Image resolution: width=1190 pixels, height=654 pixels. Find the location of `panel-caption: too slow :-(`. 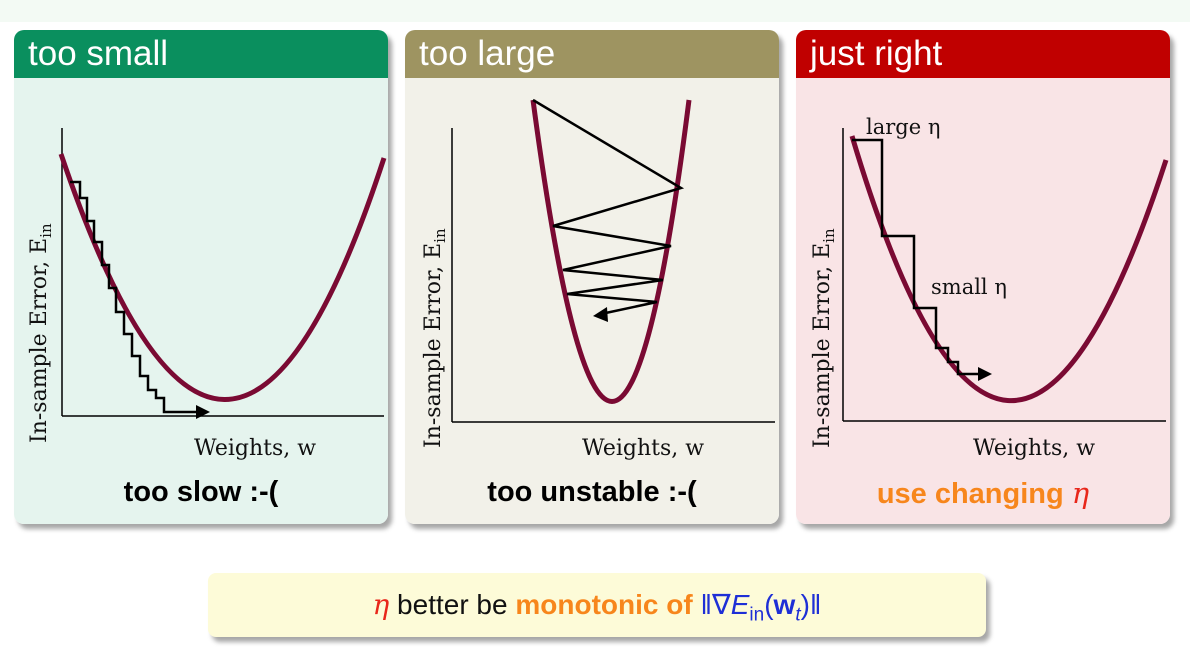

panel-caption: too slow :-( is located at coordinates (201, 492).